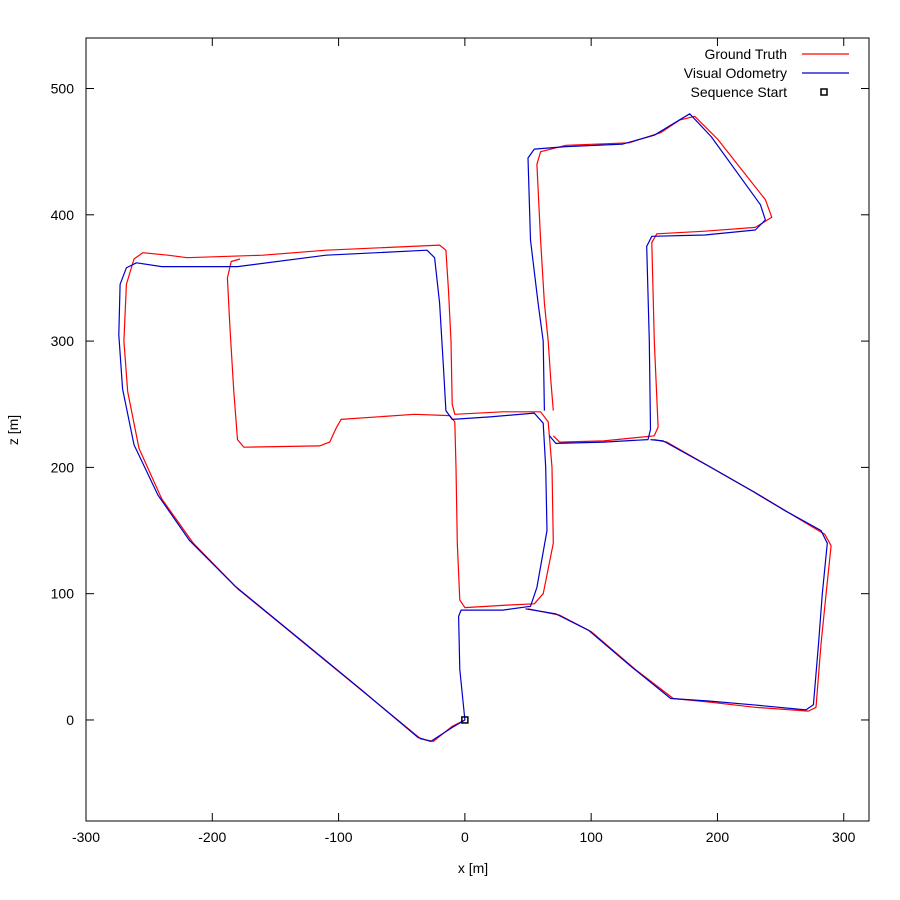  I want to click on y-tick-label: 200, so click(63, 467).